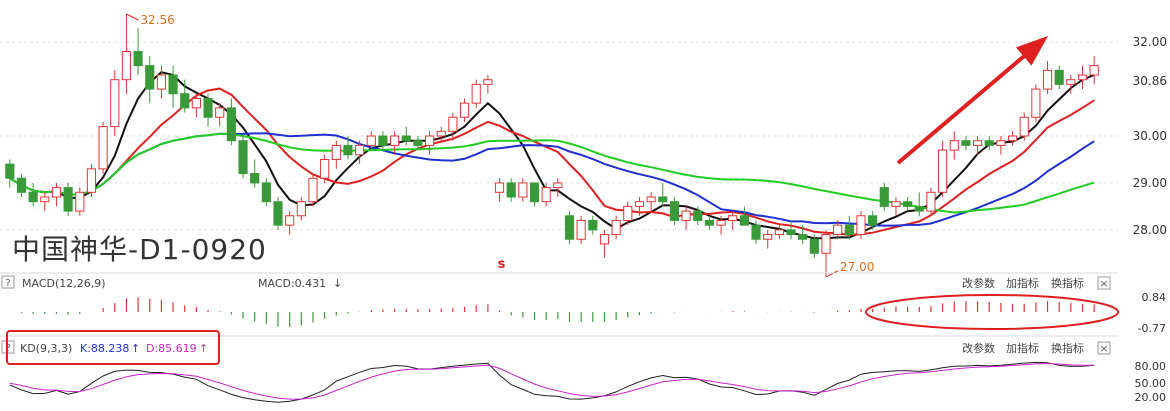 This screenshot has width=1170, height=411. Describe the element at coordinates (135, 348) in the screenshot. I see `kd-k-arrow: ↑` at that location.